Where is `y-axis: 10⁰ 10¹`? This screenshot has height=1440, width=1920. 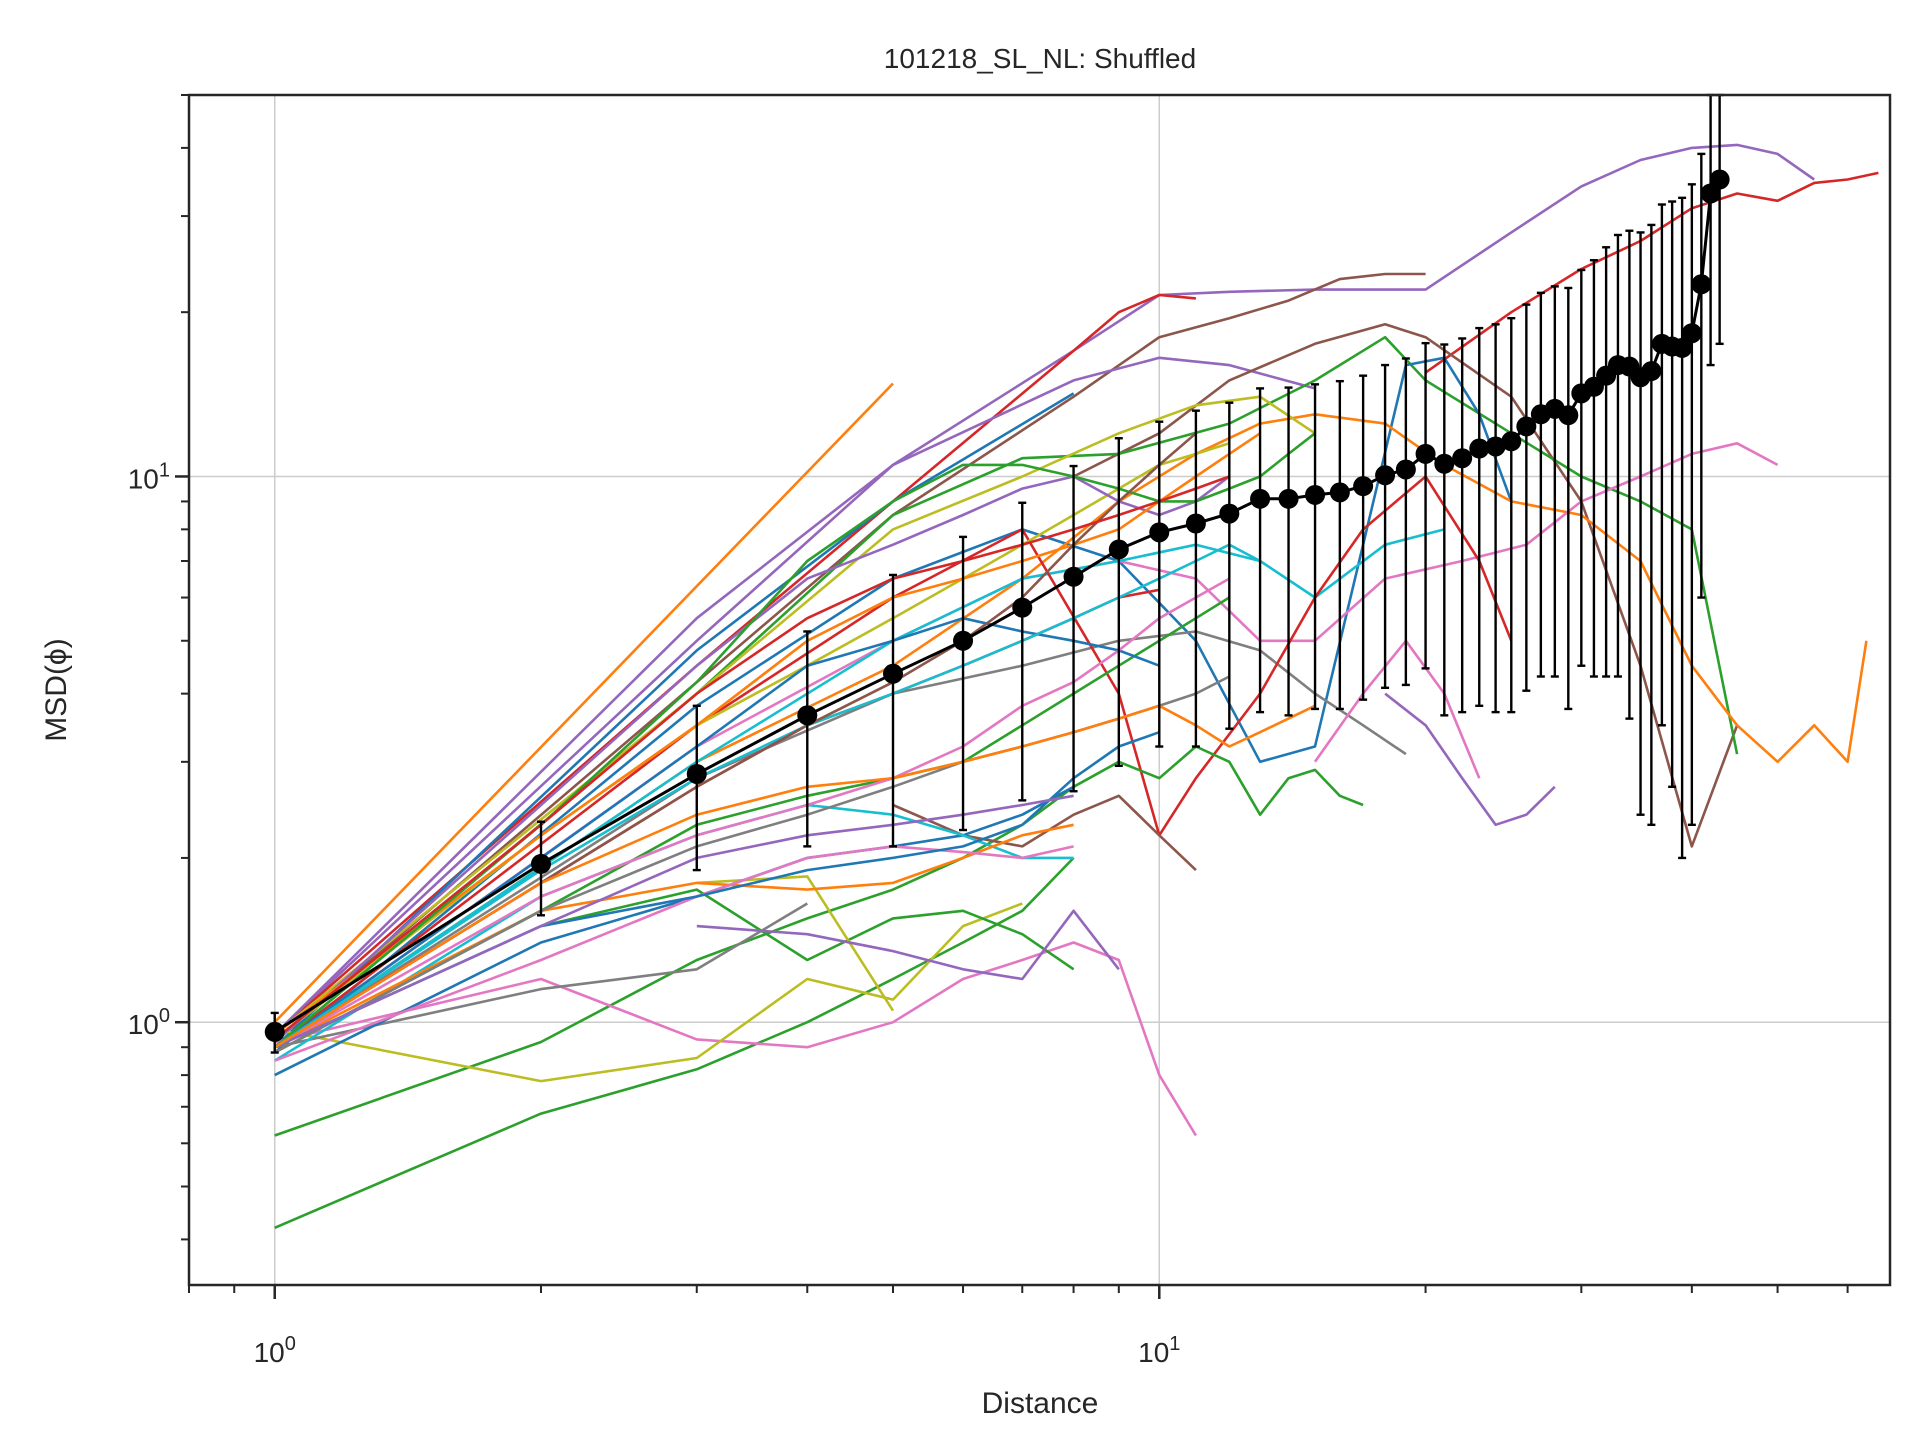
y-axis: 10⁰ 10¹ is located at coordinates (158, 667).